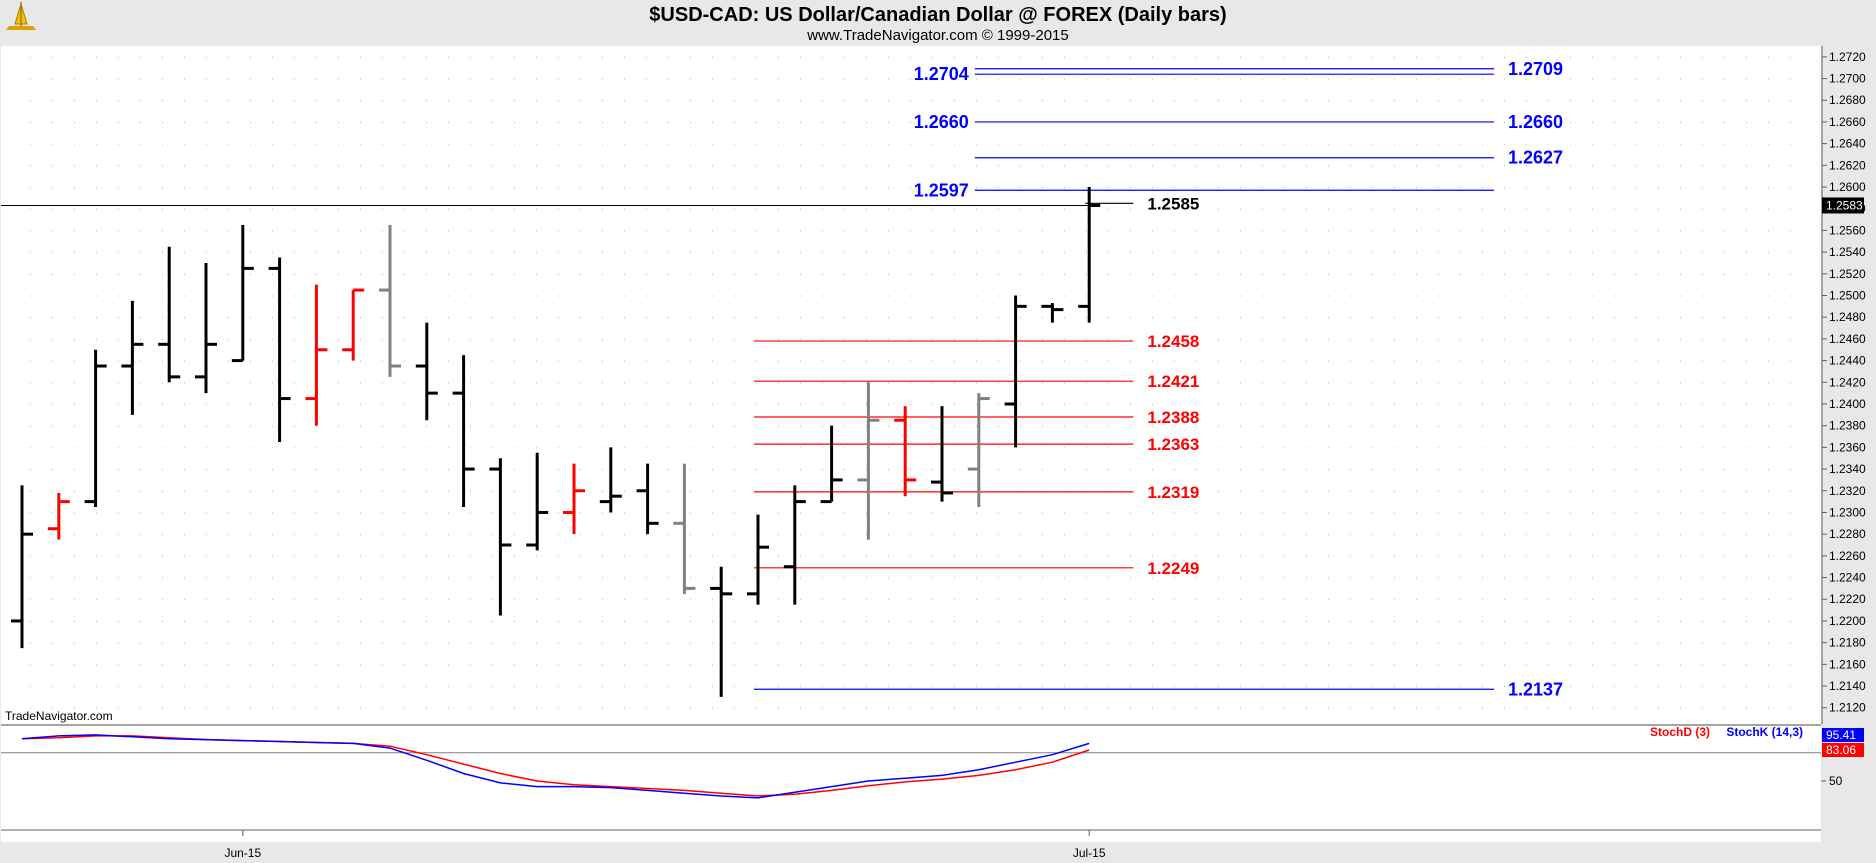  What do you see at coordinates (1847, 252) in the screenshot?
I see `y-tick-label: 1.2540` at bounding box center [1847, 252].